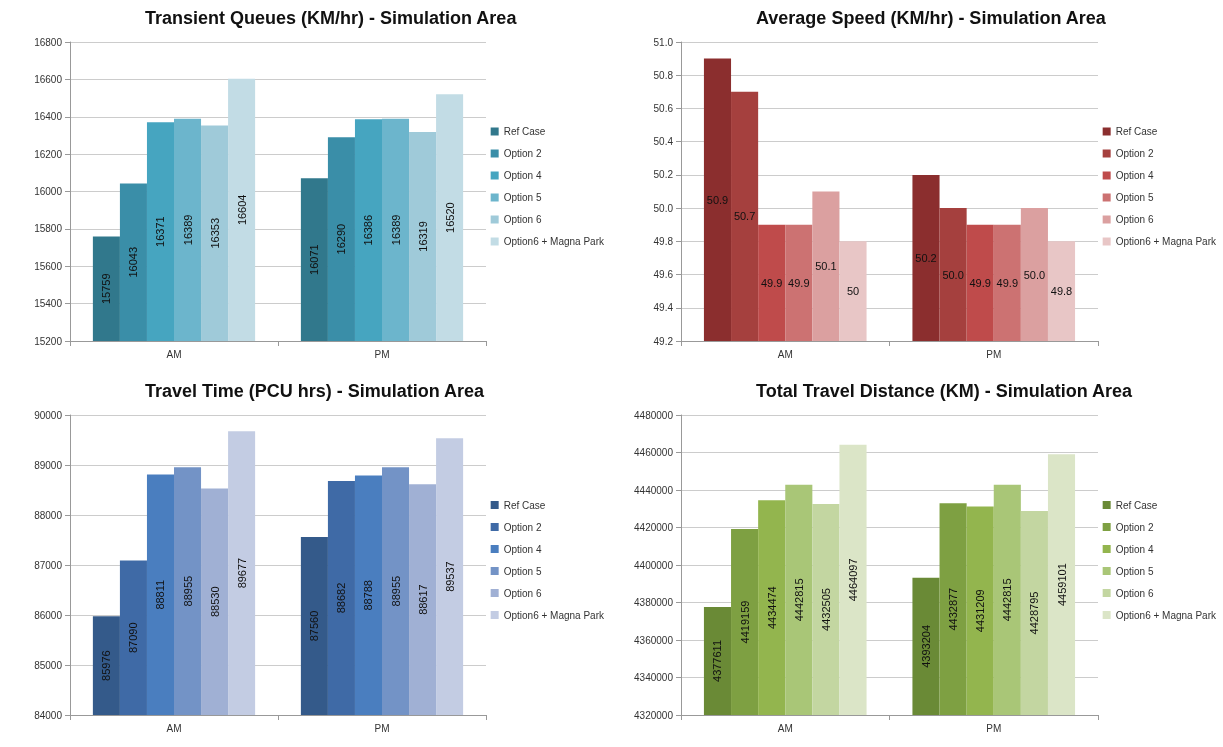 Image resolution: width=1223 pixels, height=747 pixels. Describe the element at coordinates (654, 640) in the screenshot. I see `y-tick-label: 4360000` at that location.